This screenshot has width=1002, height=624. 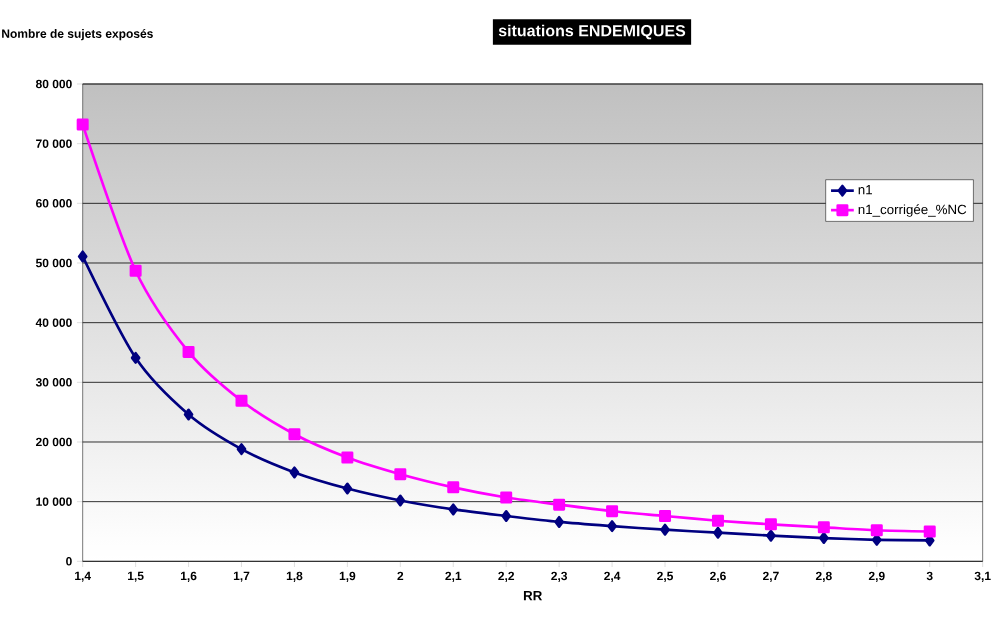 I want to click on x-tick-label: 2,4, so click(x=612, y=576).